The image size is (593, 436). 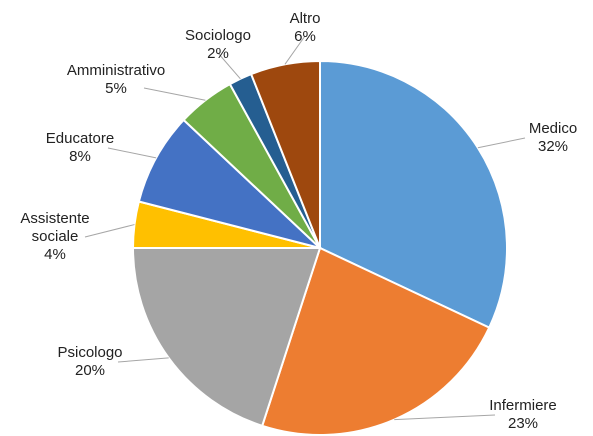 I want to click on category-label: Altro, so click(x=305, y=18).